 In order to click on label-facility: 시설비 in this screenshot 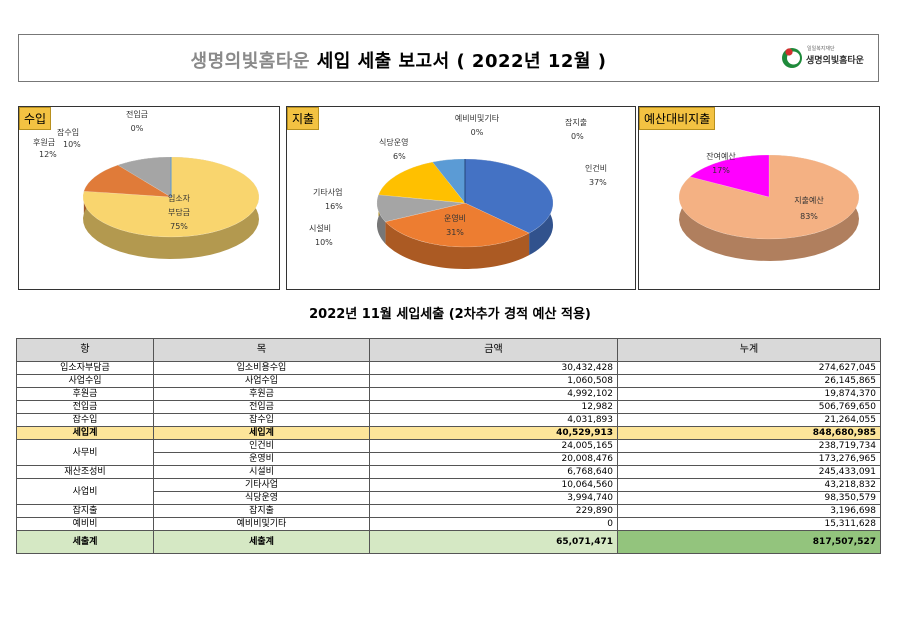, I will do `click(320, 228)`.